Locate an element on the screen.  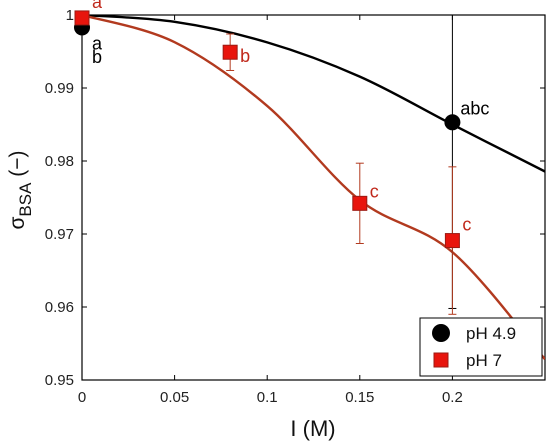
legend-marker-ph49 is located at coordinates (441, 333).